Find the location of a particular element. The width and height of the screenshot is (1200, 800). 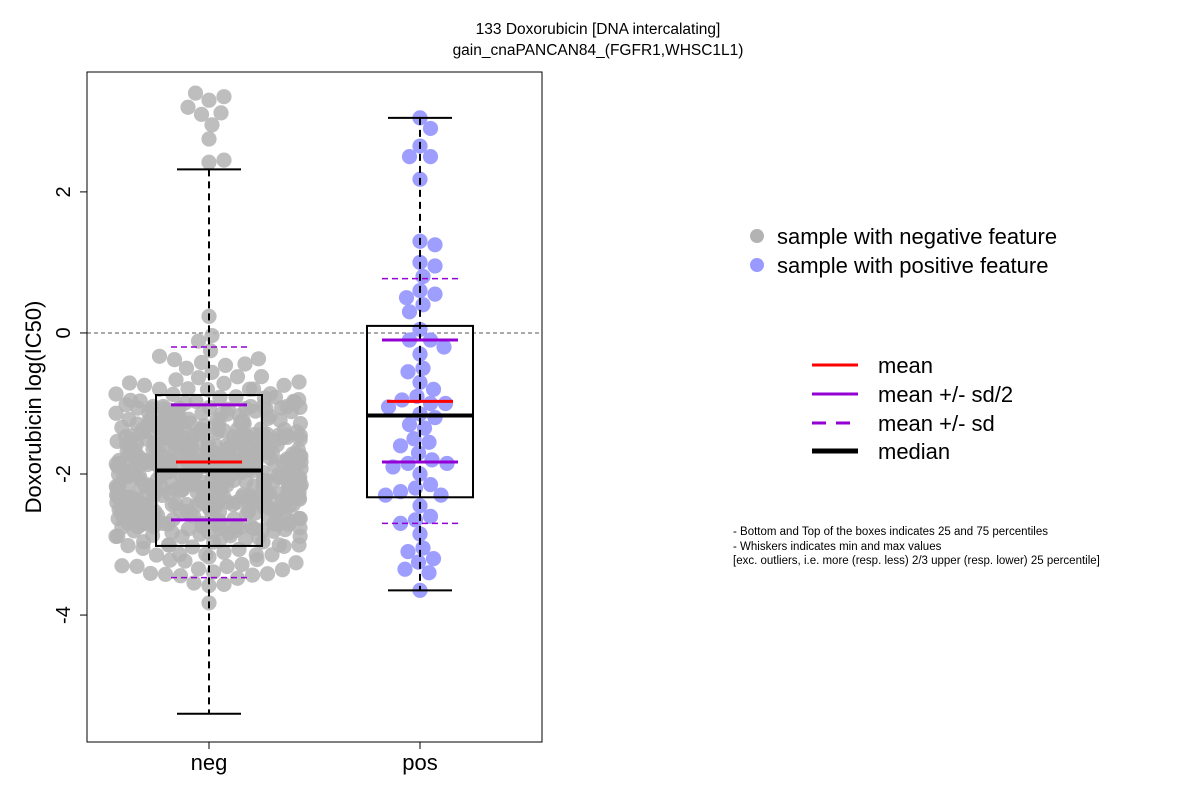

legend-neg-label: sample with negative feature is located at coordinates (917, 236).